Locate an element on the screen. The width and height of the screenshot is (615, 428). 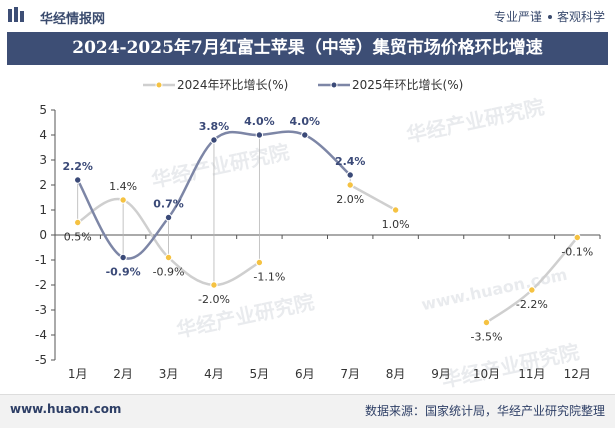
legend-2024-marker is located at coordinates (159, 85).